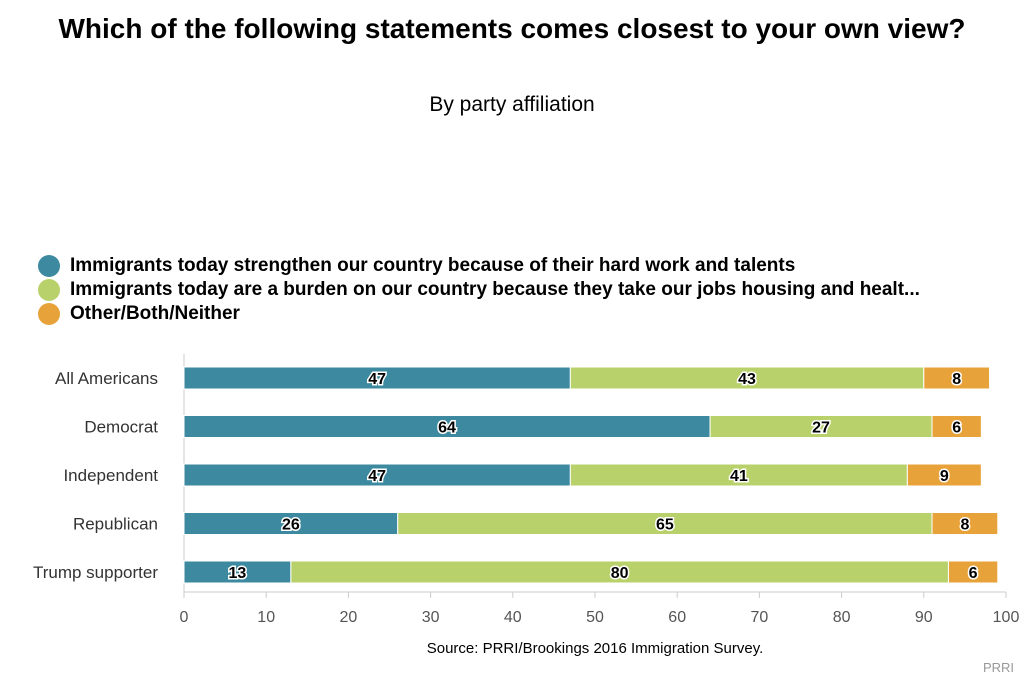 The height and width of the screenshot is (683, 1024). What do you see at coordinates (49, 290) in the screenshot?
I see `legend-swatch-burden` at bounding box center [49, 290].